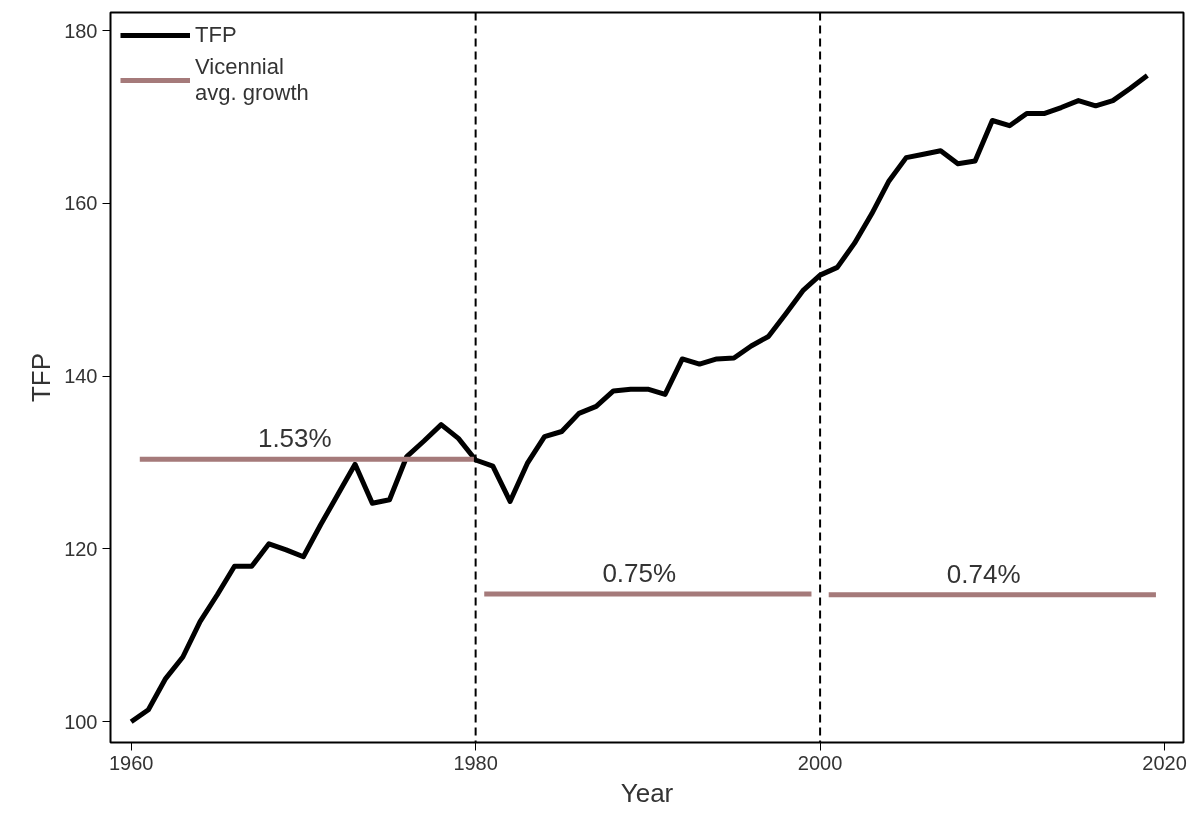 This screenshot has height=822, width=1201. What do you see at coordinates (647, 792) in the screenshot?
I see `x-axis-title: Year` at bounding box center [647, 792].